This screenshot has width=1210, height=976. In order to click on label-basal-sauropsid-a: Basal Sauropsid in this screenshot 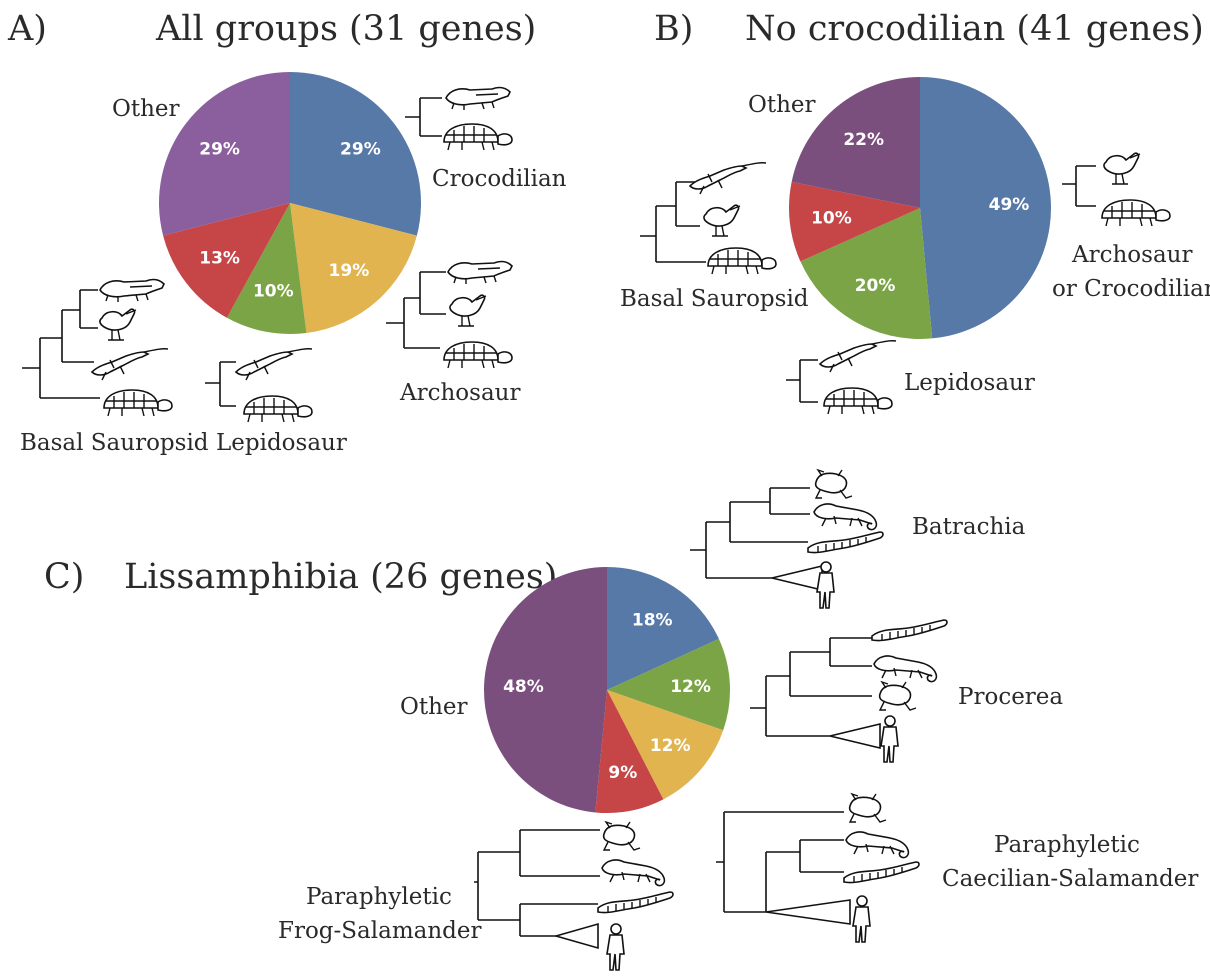, I will do `click(114, 443)`.